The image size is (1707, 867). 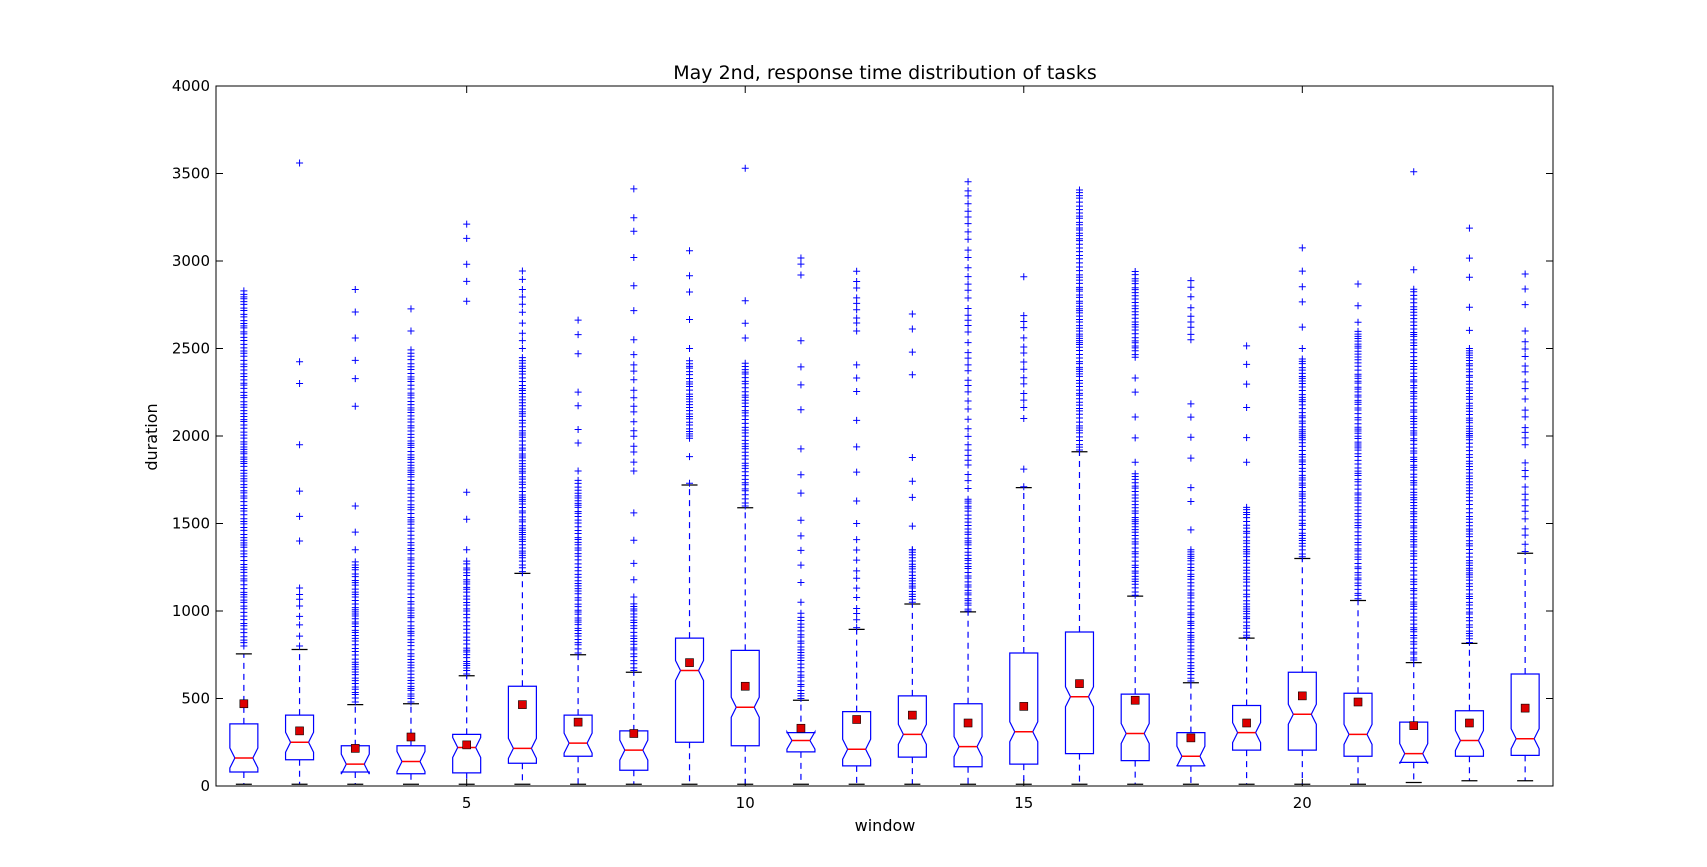 I want to click on y-tick-label: 1000, so click(x=191, y=611).